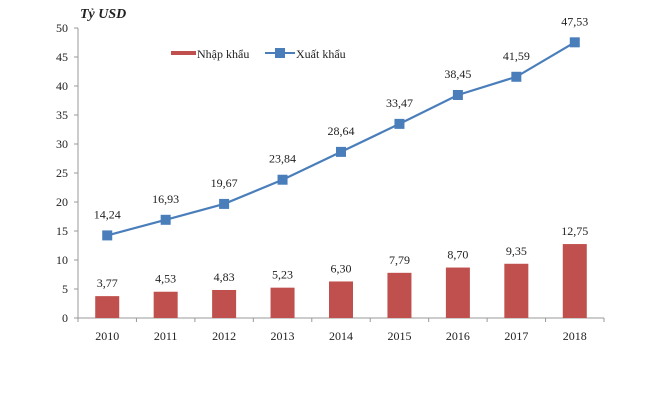  What do you see at coordinates (62, 173) in the screenshot?
I see `y-tick-label: 25` at bounding box center [62, 173].